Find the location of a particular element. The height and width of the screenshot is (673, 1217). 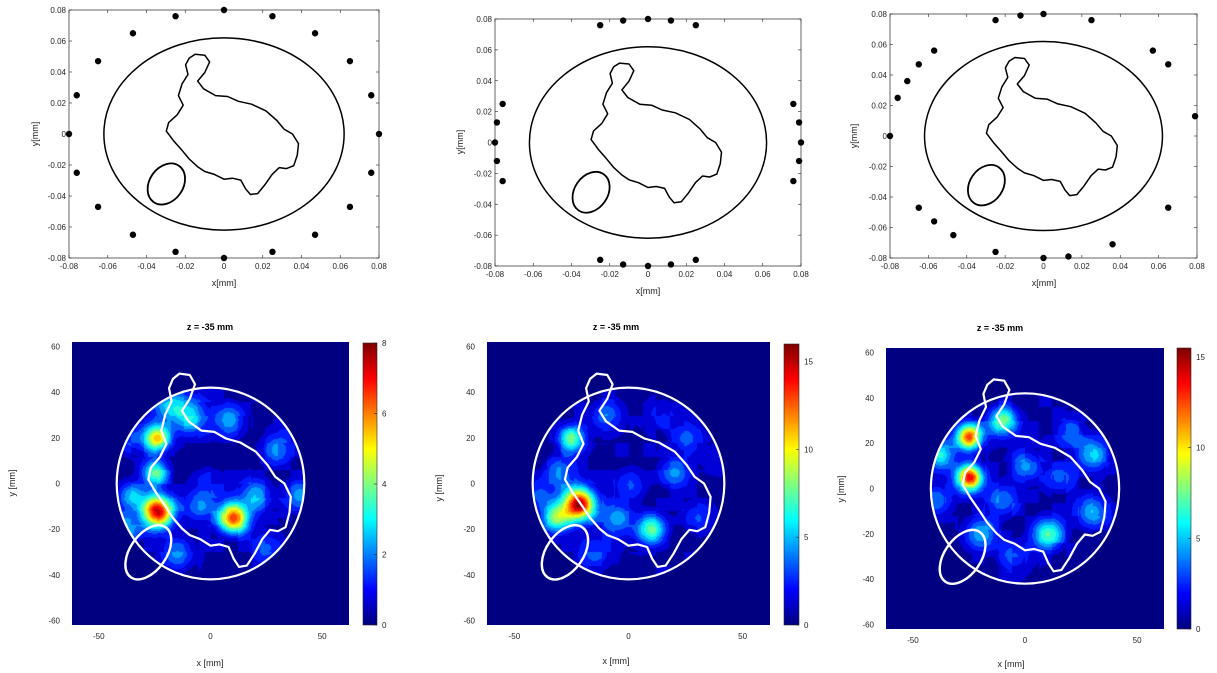

y-tick-label: -60 is located at coordinates (469, 620).